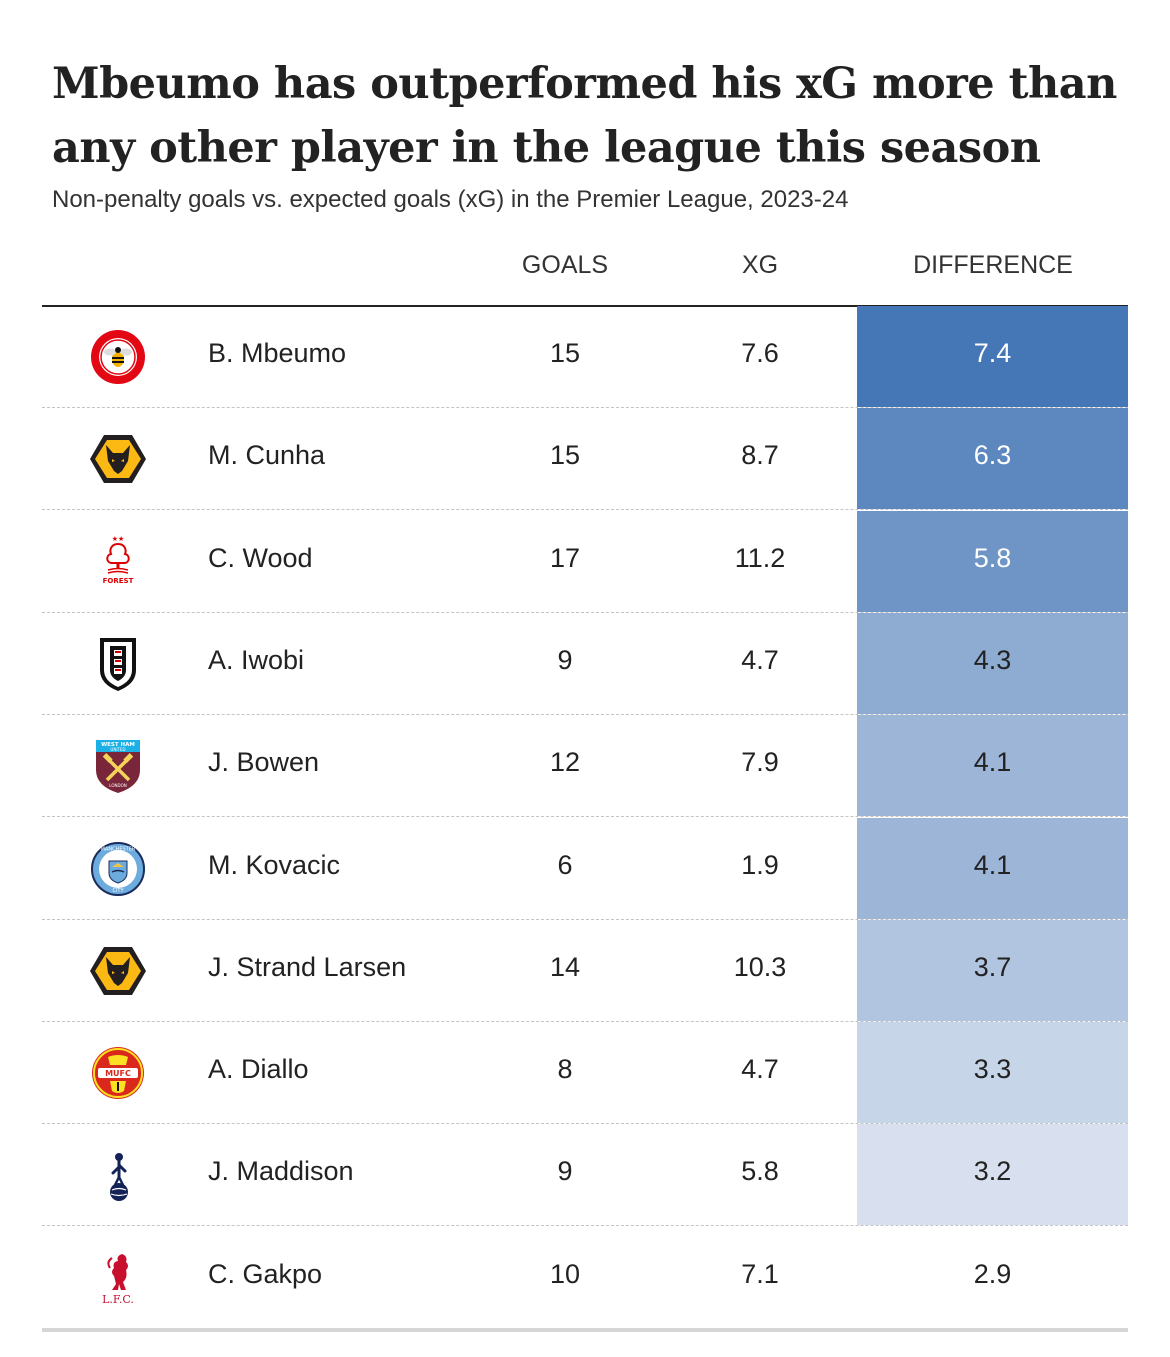  What do you see at coordinates (565, 966) in the screenshot?
I see `goals-value: 14` at bounding box center [565, 966].